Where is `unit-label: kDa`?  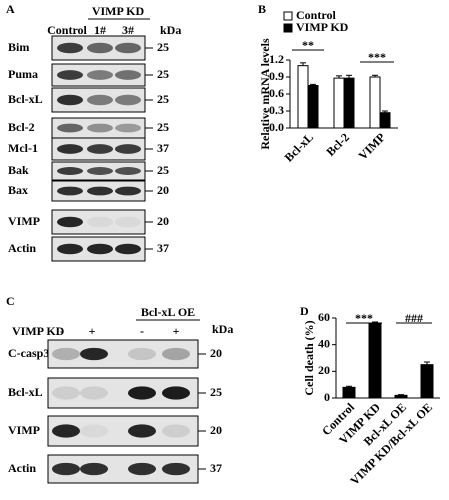
unit-label: kDa is located at coordinates (170, 30).